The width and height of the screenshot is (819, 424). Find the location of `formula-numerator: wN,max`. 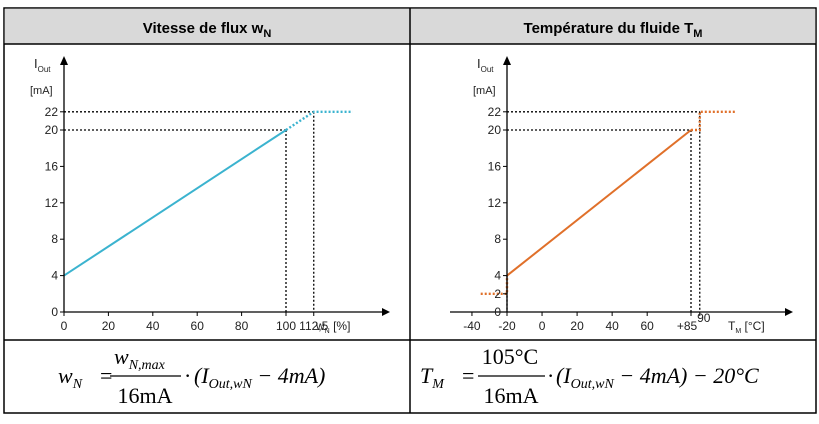

formula-numerator: wN,max is located at coordinates (140, 358).